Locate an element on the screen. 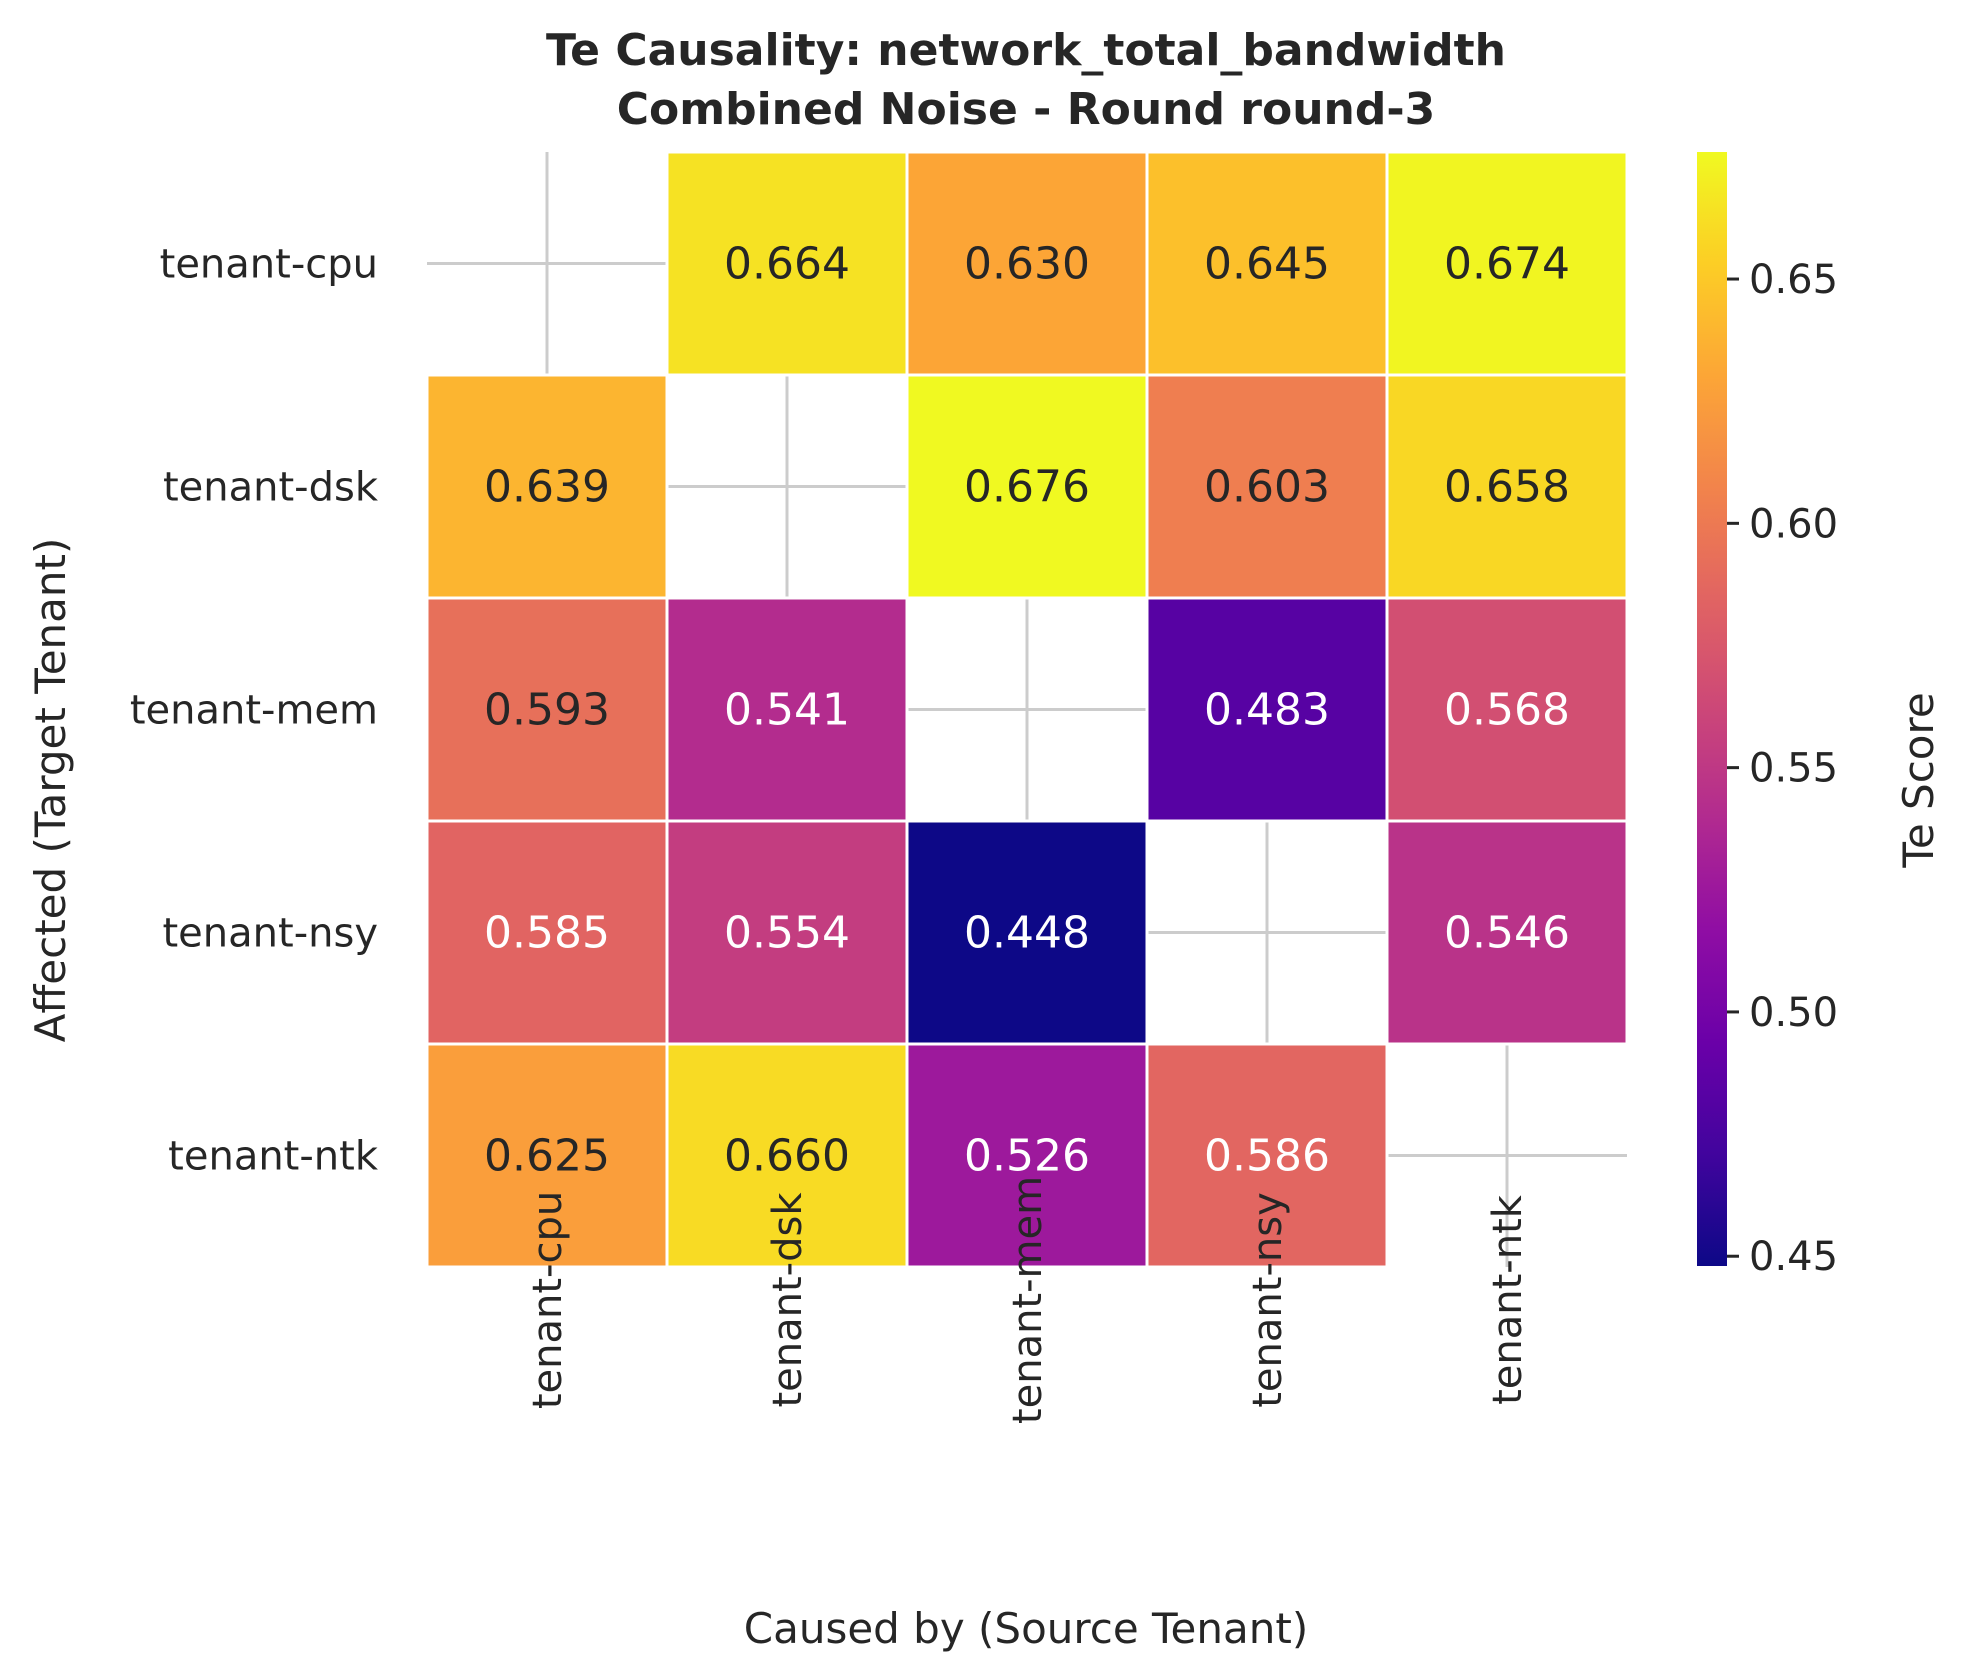 The height and width of the screenshot is (1678, 1975). cell-value-label: 0.625 is located at coordinates (547, 1156).